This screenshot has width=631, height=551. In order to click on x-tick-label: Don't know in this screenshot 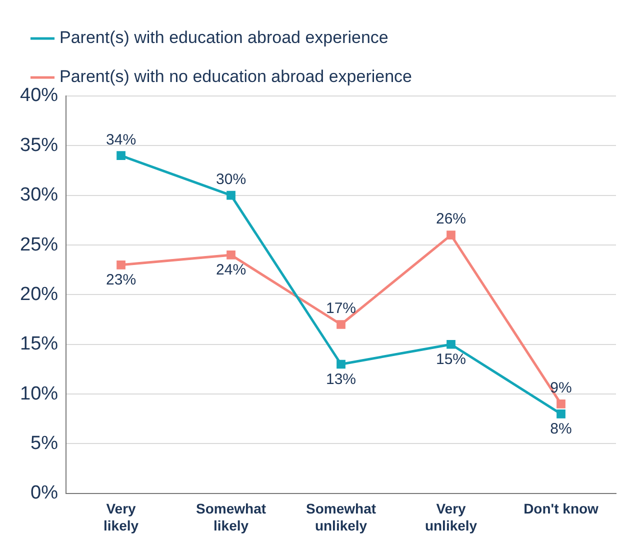, I will do `click(561, 508)`.